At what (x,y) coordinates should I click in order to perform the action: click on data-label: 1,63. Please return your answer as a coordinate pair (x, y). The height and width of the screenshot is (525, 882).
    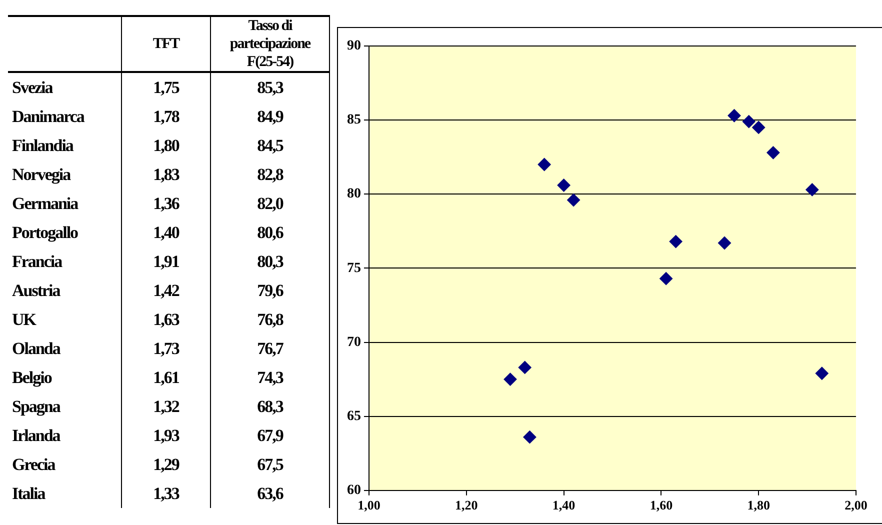
    Looking at the image, I should click on (166, 319).